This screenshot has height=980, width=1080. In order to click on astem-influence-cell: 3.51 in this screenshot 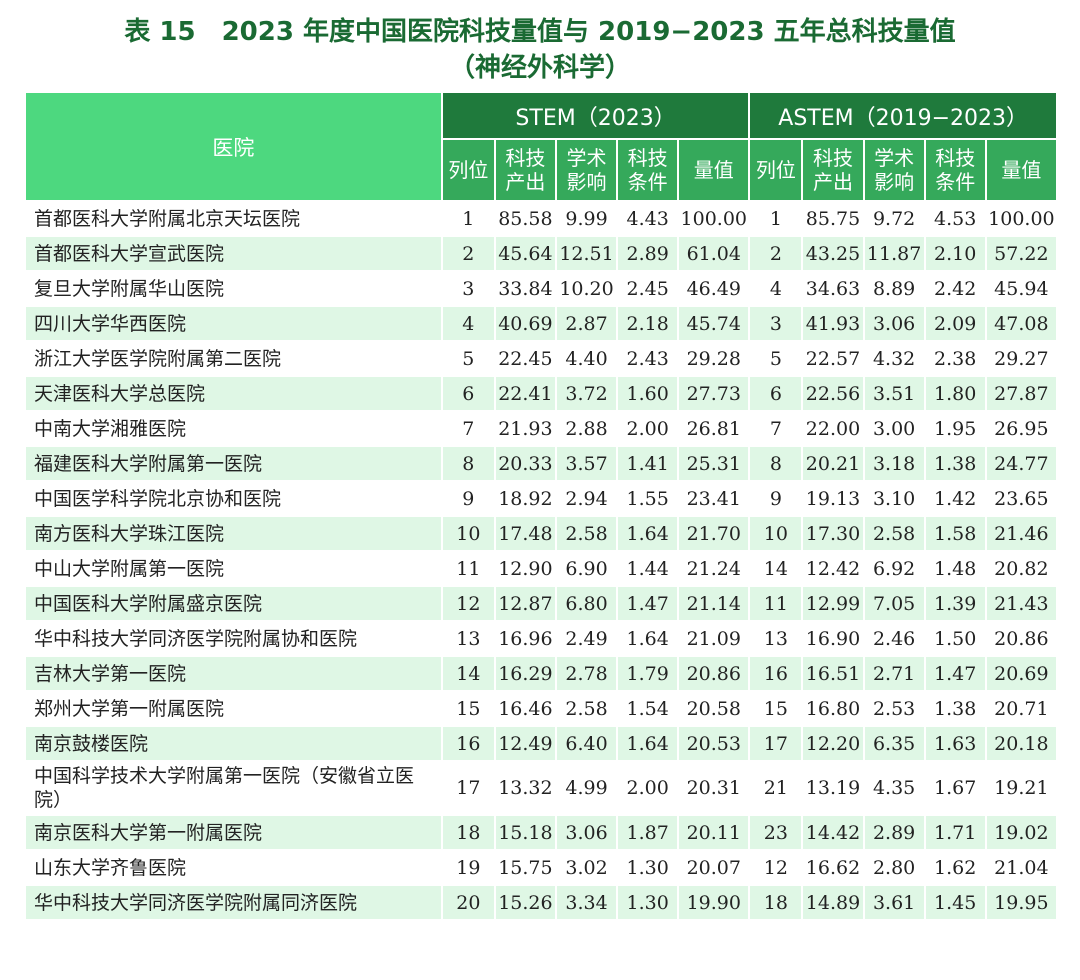, I will do `click(894, 393)`.